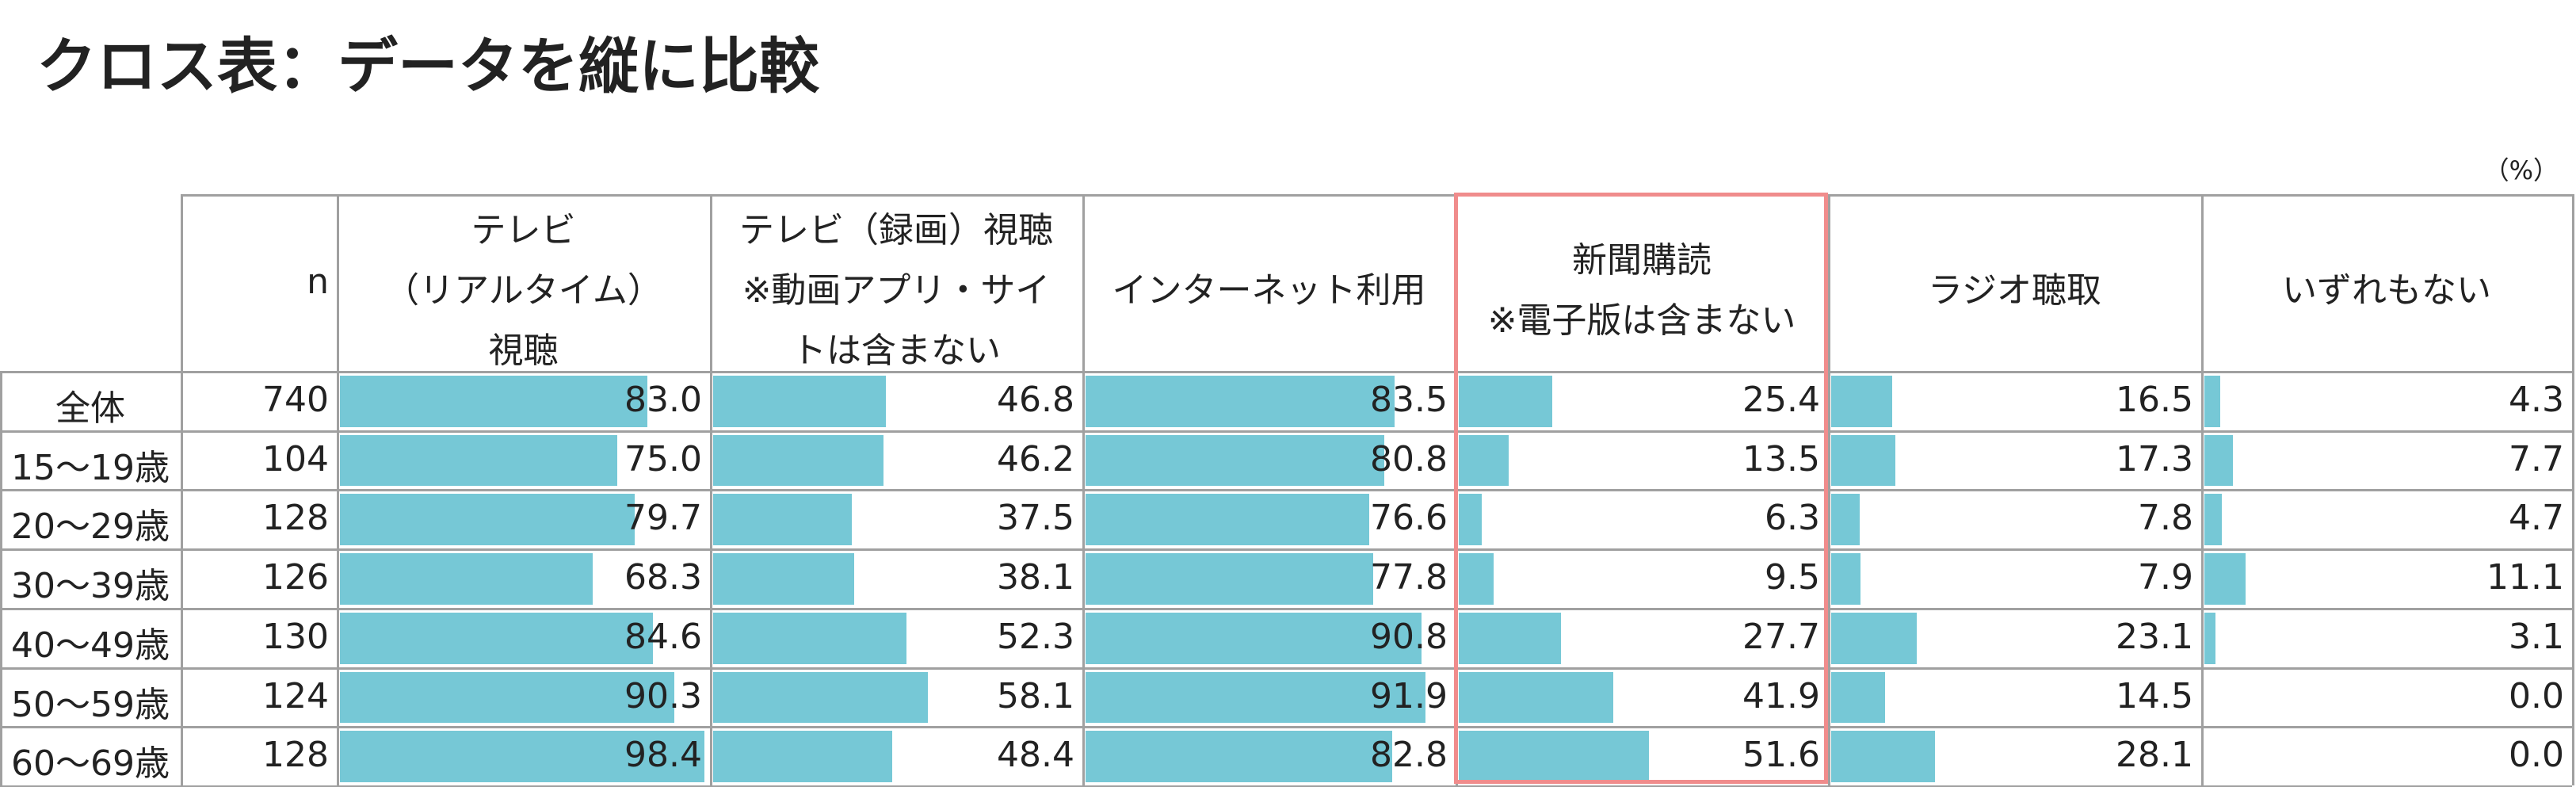 This screenshot has height=787, width=2576. Describe the element at coordinates (1792, 577) in the screenshot. I see `value-label: 9.5` at that location.